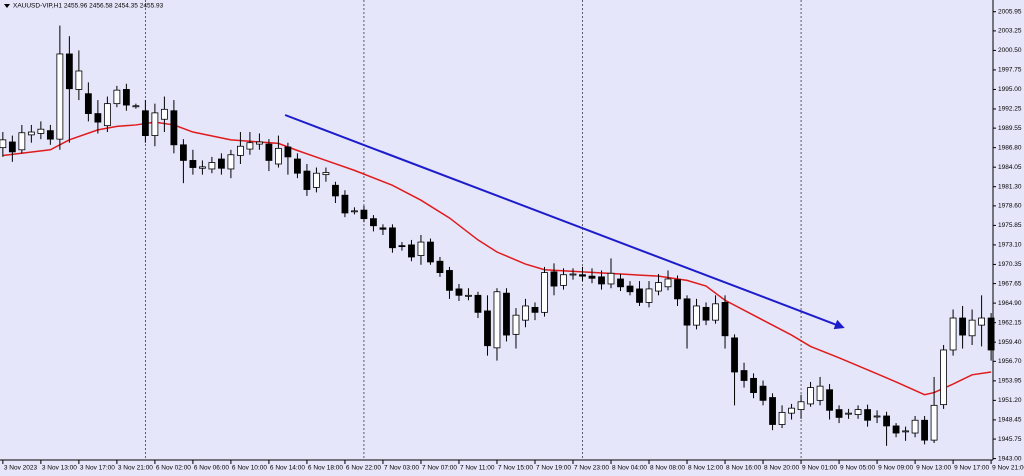 The height and width of the screenshot is (476, 1024). Describe the element at coordinates (1010, 400) in the screenshot. I see `y-tick-label: 1951.20` at that location.